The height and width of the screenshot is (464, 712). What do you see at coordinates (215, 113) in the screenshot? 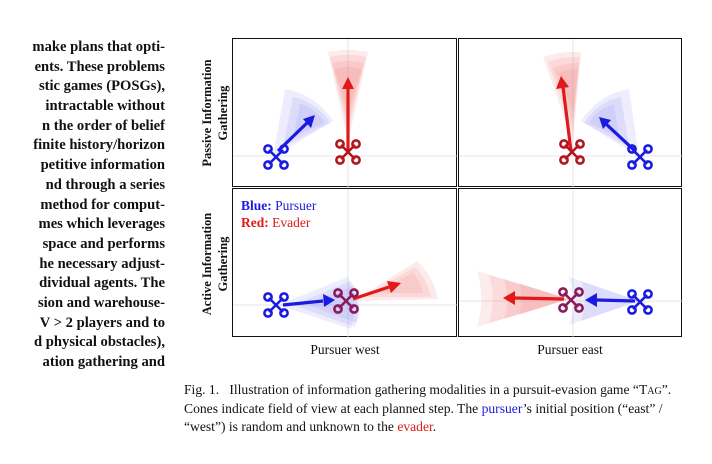
I see `row-label-passive: Passive Information Gathering` at bounding box center [215, 113].